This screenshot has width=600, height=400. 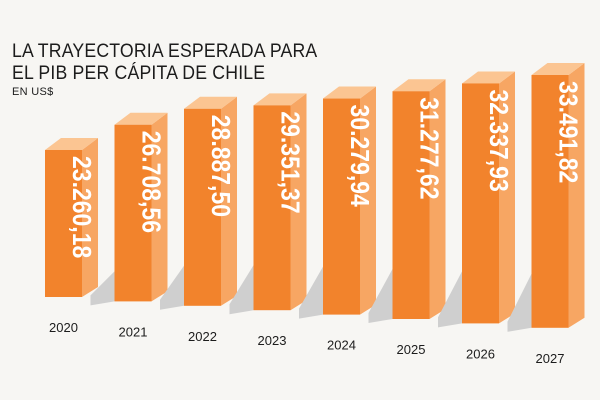 What do you see at coordinates (202, 336) in the screenshot?
I see `x-tick-label-2022: 2022` at bounding box center [202, 336].